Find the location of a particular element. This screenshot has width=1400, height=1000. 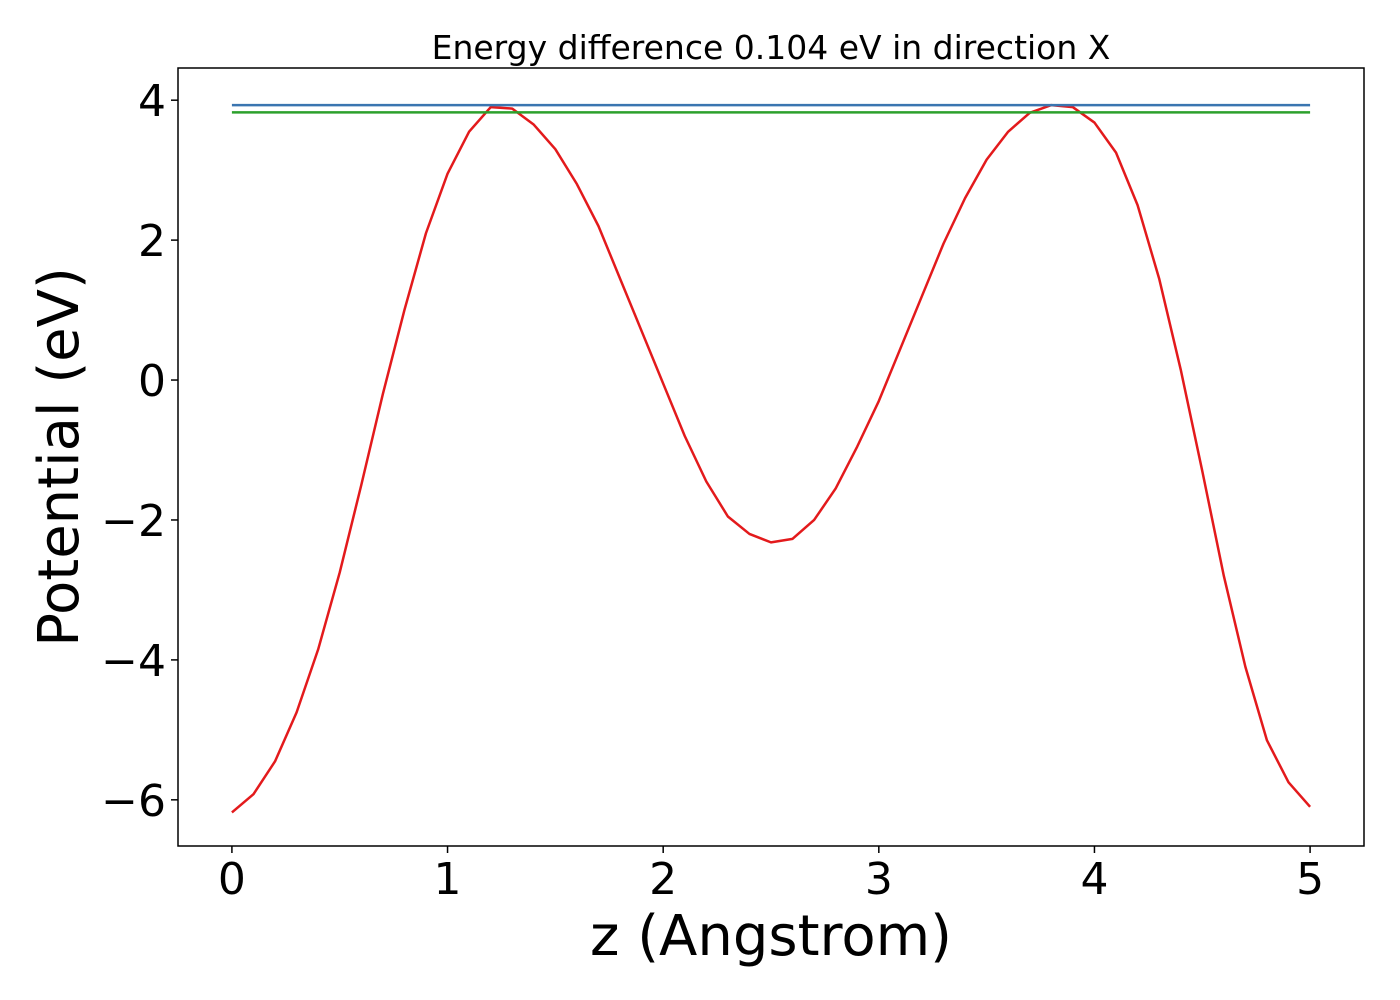

x-tick-label: 5 is located at coordinates (1310, 879).